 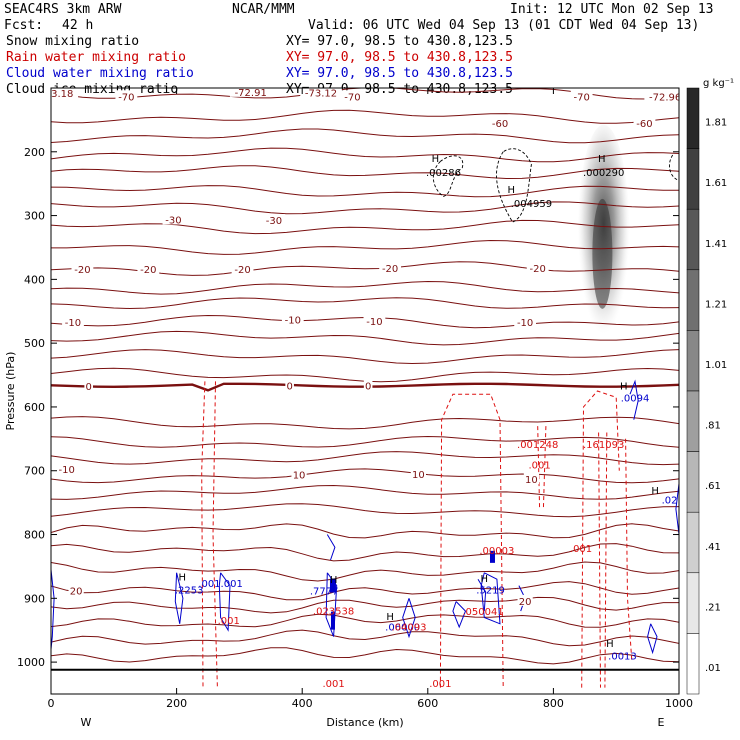 I want to click on extremum-value-label: .023538, so click(x=333, y=611).